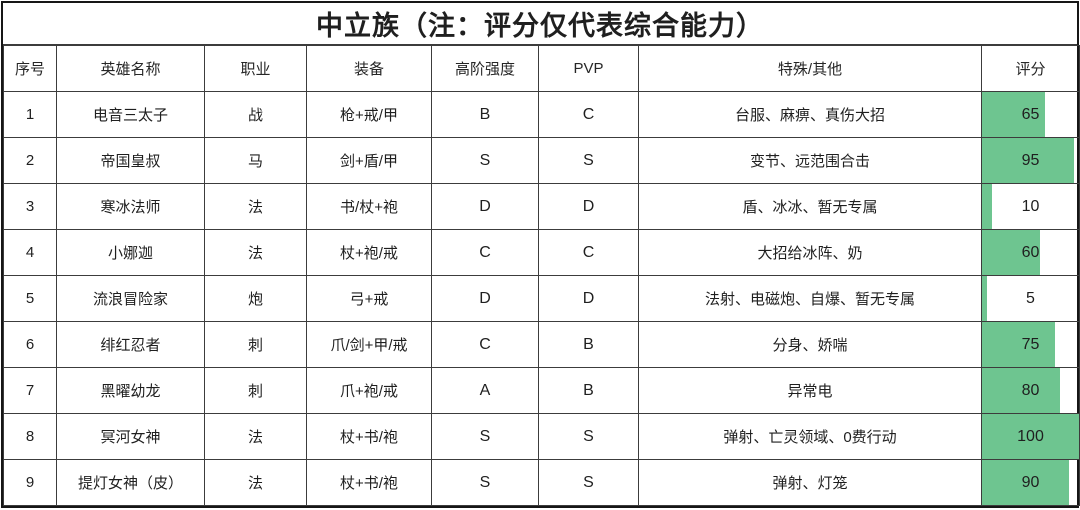 Image resolution: width=1080 pixels, height=510 pixels. Describe the element at coordinates (130, 298) in the screenshot. I see `hero-name-cell: 流浪冒险家` at that location.